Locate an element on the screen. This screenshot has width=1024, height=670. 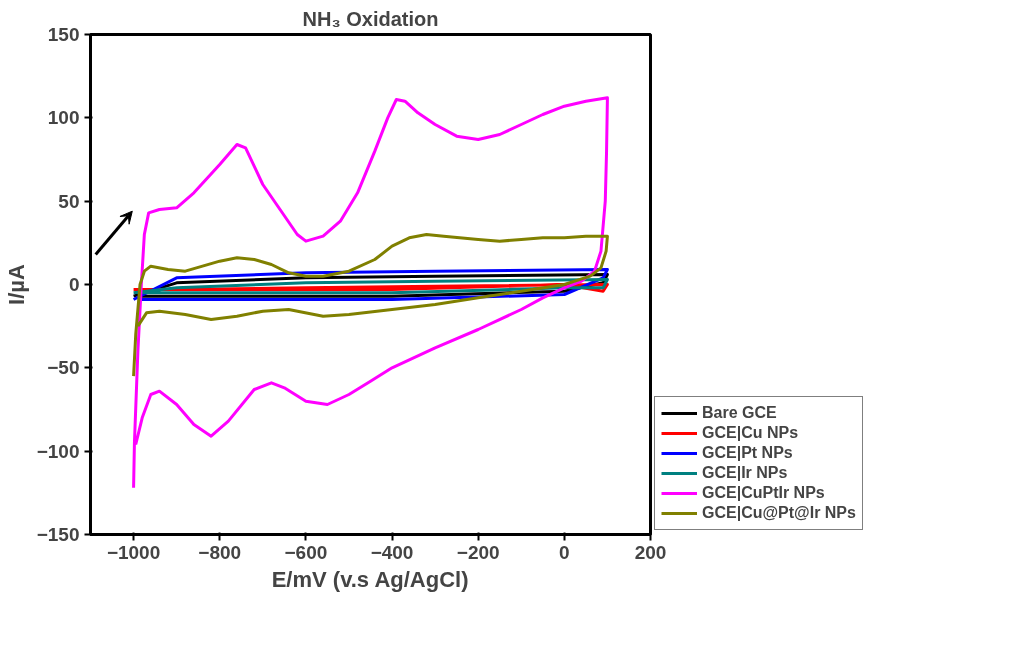
chart-title: NH₃ Oxidation is located at coordinates (370, 18).